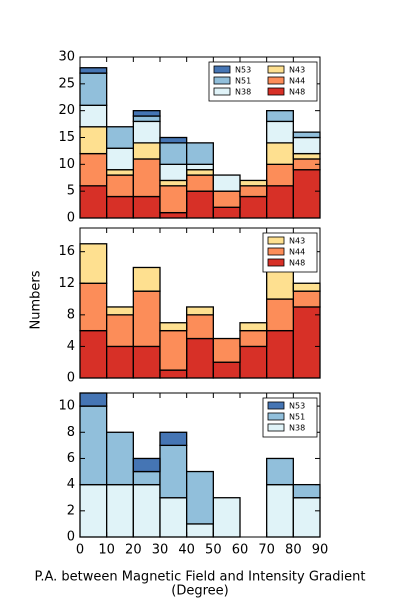  Describe the element at coordinates (71, 314) in the screenshot. I see `y-tick-label: 8` at that location.